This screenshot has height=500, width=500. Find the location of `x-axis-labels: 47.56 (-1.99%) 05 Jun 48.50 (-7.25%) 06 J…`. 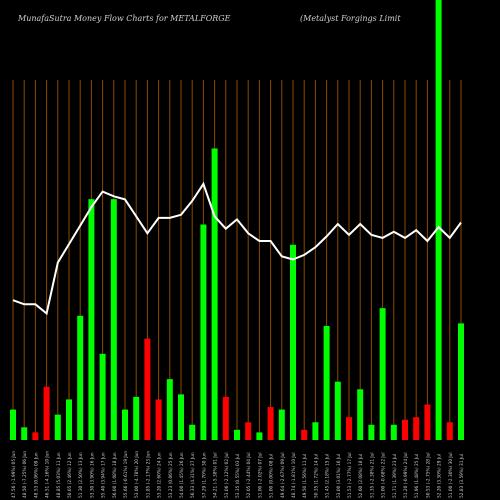

x-axis-labels: 47.56 (-1.99%) 05 Jun 48.50 (-7.25%) 06 J… is located at coordinates (238, 474).